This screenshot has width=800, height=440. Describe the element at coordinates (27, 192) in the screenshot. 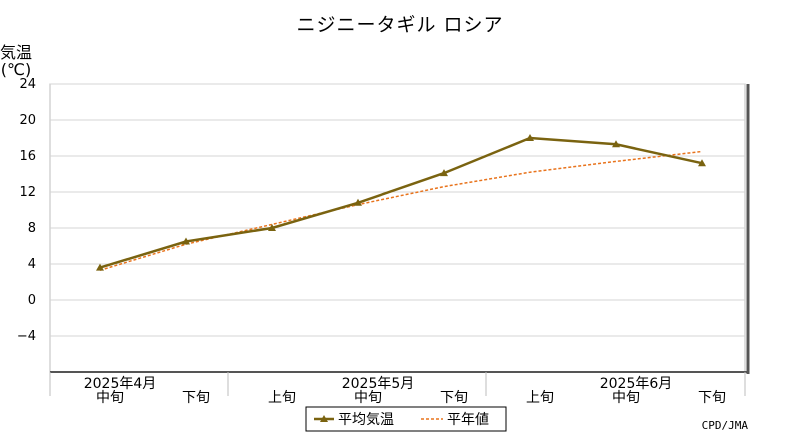

I see `y-tick-label: 12` at that location.